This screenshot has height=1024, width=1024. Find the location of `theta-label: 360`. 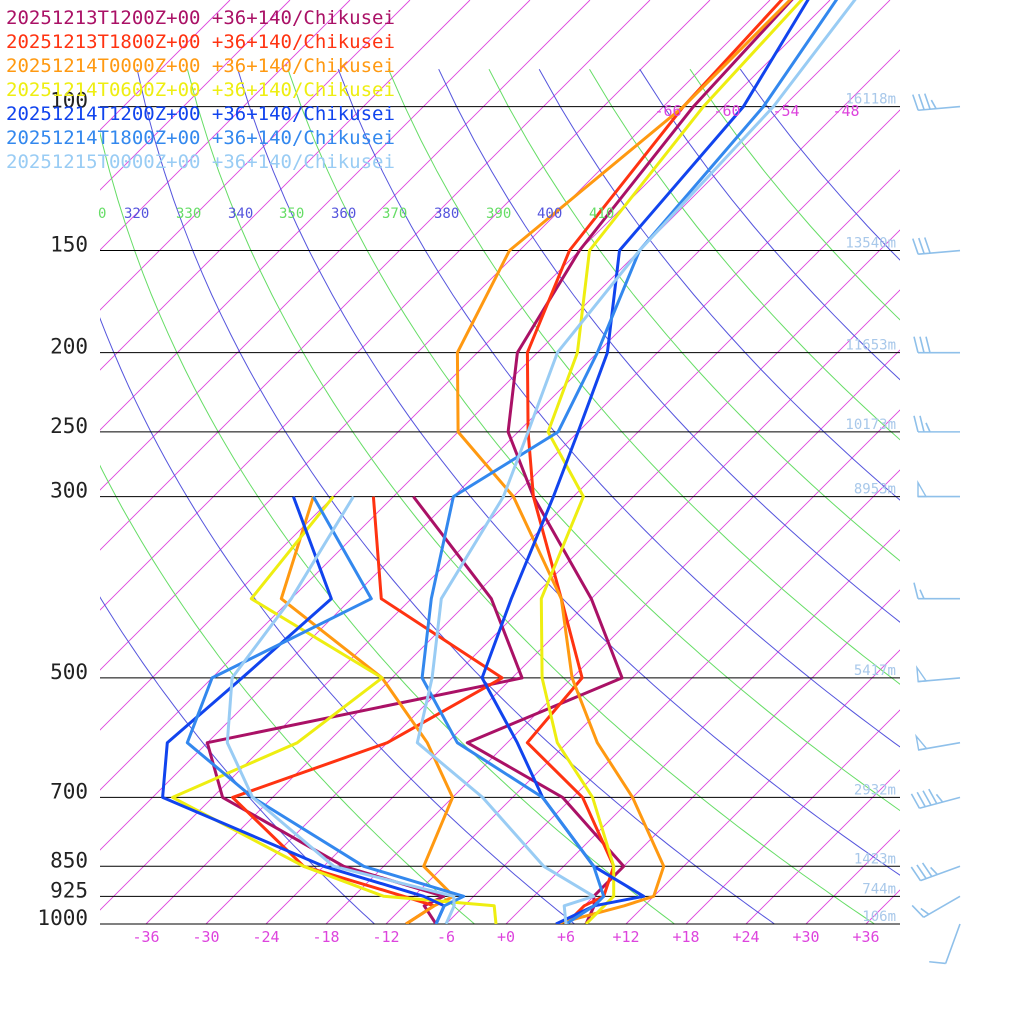

theta-label: 360 is located at coordinates (343, 214).